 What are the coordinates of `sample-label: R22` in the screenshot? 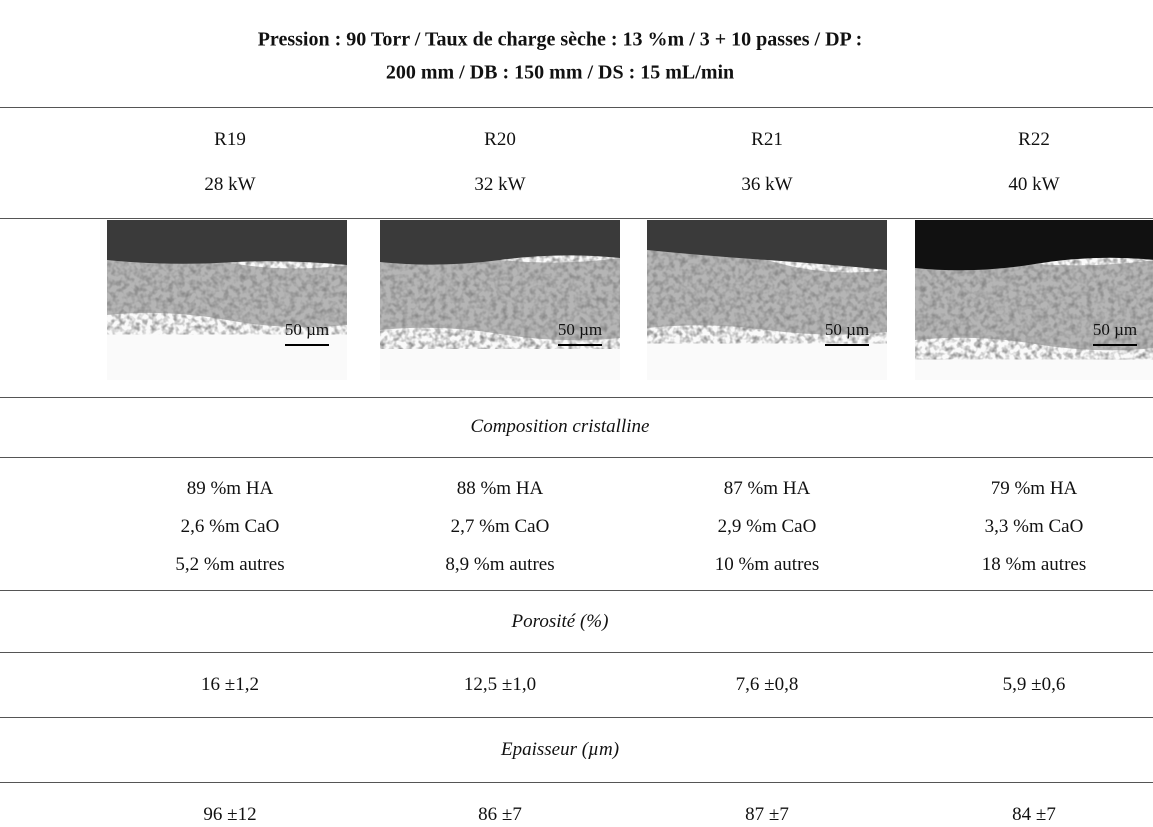 It's located at (1034, 139).